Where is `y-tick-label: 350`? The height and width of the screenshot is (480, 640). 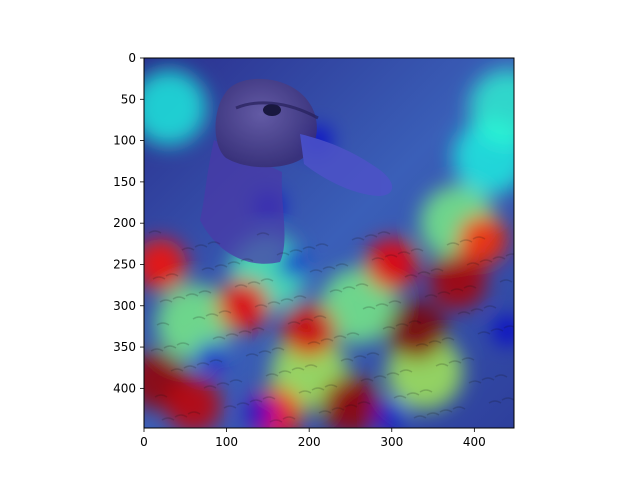 y-tick-label: 350 is located at coordinates (124, 347).